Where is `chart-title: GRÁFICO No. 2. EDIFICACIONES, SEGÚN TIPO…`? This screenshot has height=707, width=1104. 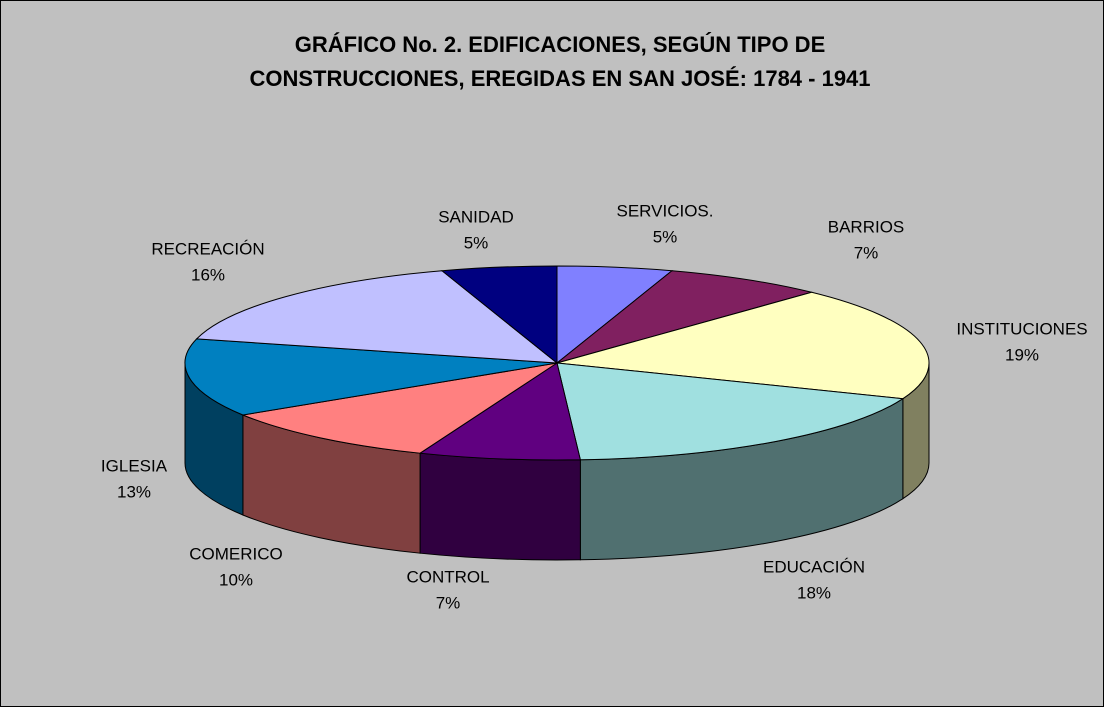 chart-title: GRÁFICO No. 2. EDIFICACIONES, SEGÚN TIPO… is located at coordinates (560, 44).